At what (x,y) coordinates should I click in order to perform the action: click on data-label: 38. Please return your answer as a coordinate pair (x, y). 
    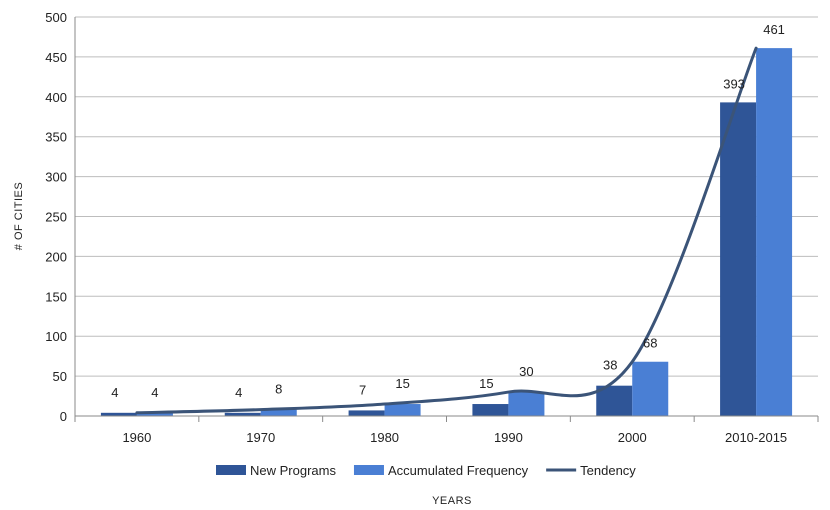
    Looking at the image, I should click on (610, 365).